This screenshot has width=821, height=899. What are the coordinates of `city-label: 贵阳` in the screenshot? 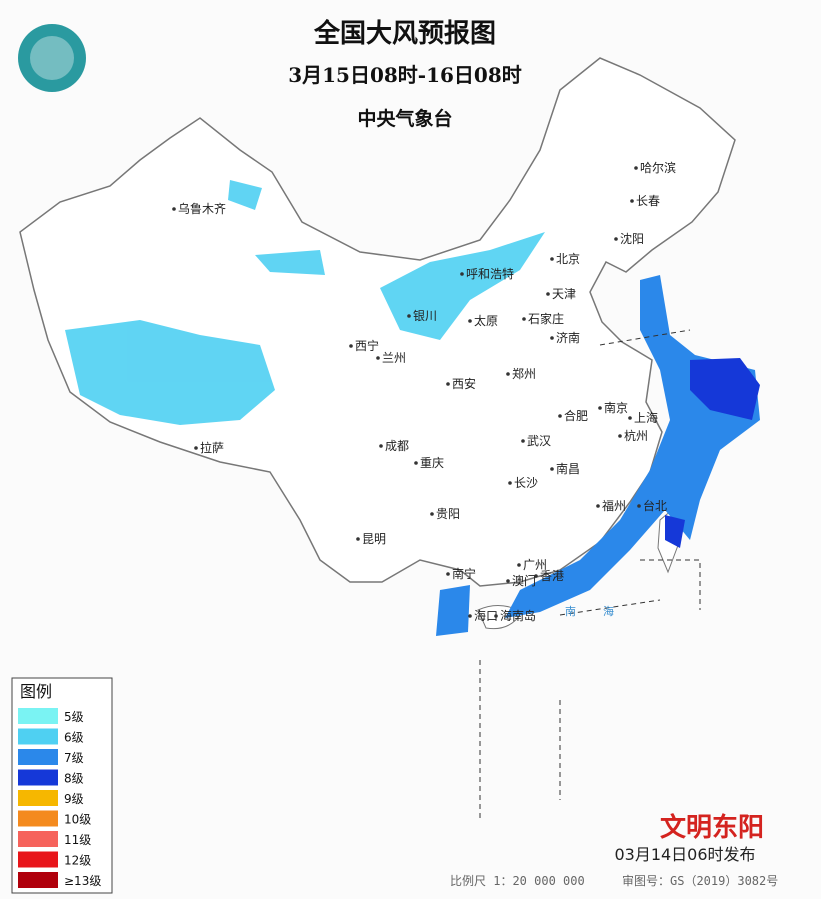 It's located at (448, 514).